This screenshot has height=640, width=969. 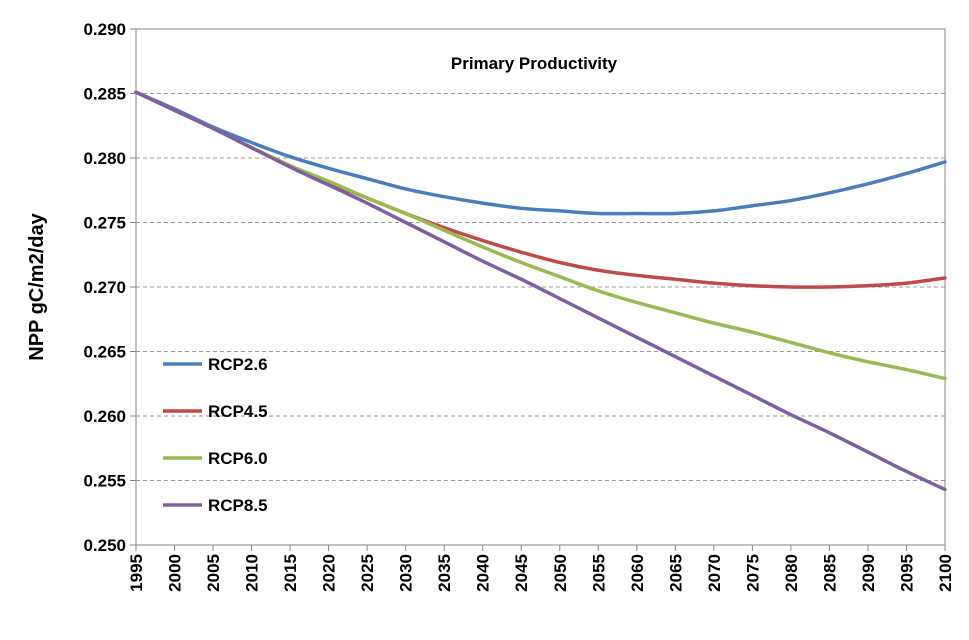 I want to click on x-tick-label: 2010, so click(x=252, y=573).